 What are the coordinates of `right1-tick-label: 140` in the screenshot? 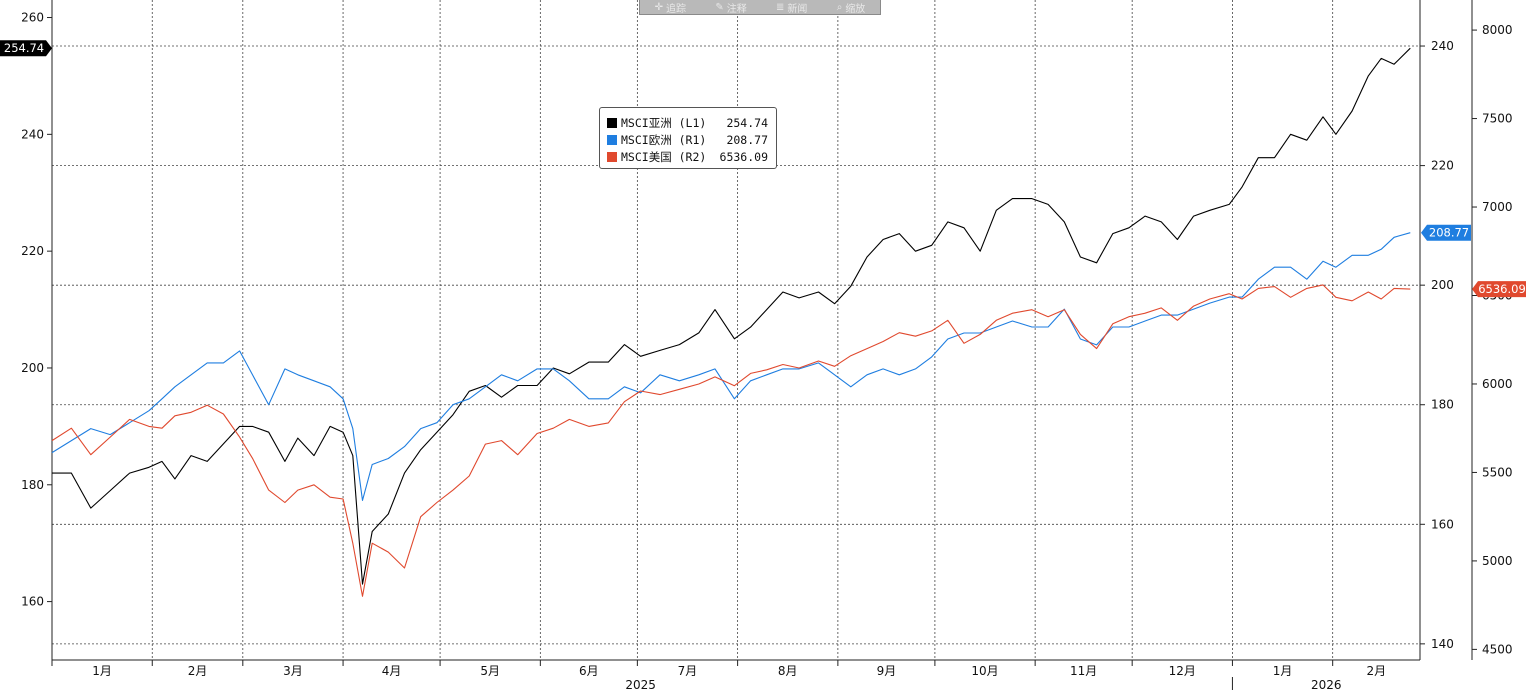 It's located at (1442, 644).